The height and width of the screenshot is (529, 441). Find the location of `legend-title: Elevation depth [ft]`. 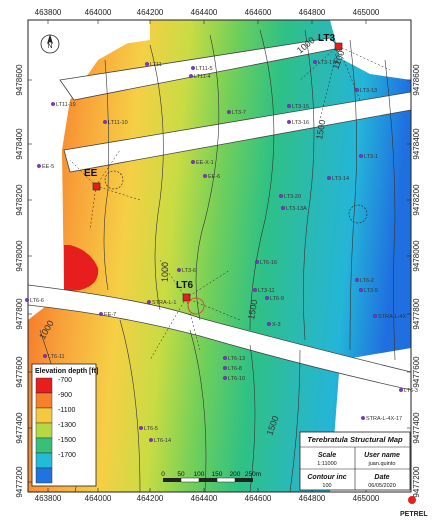

legend-title: Elevation depth [ft] is located at coordinates (66, 371).